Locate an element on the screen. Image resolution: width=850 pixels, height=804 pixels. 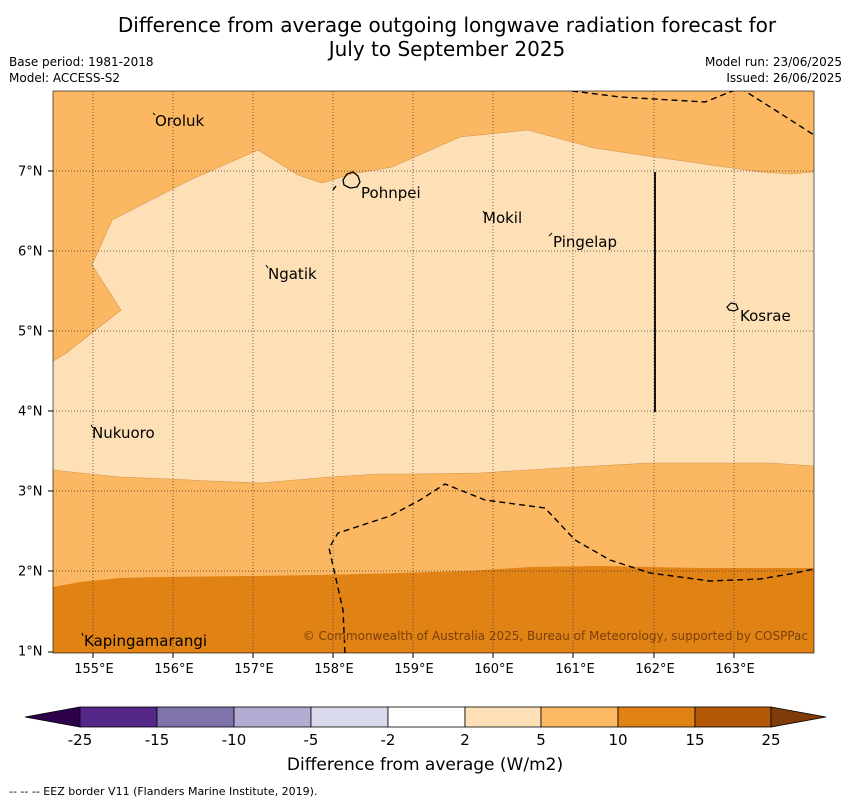
meta-right: Model run: 23/06/2025 Issued: 26/06/2025 is located at coordinates (773, 70).